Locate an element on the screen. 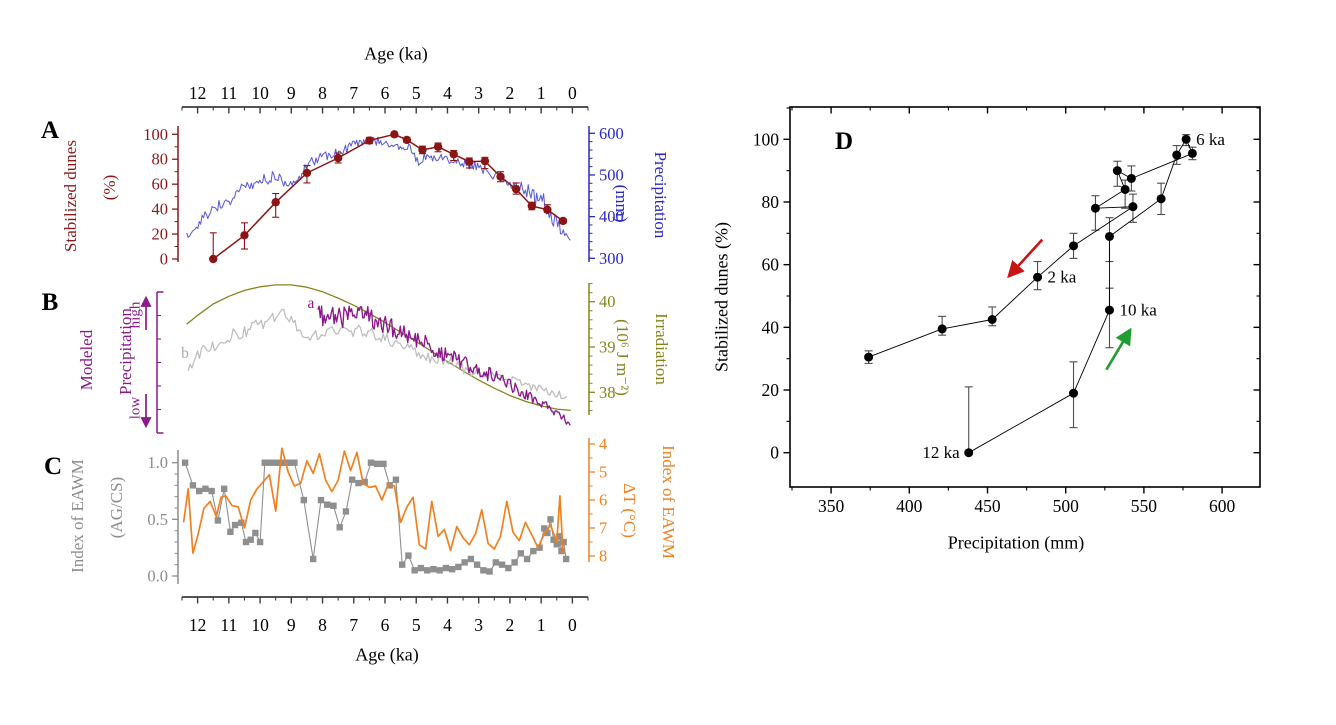  d-x-tick-label: 350 is located at coordinates (831, 506).